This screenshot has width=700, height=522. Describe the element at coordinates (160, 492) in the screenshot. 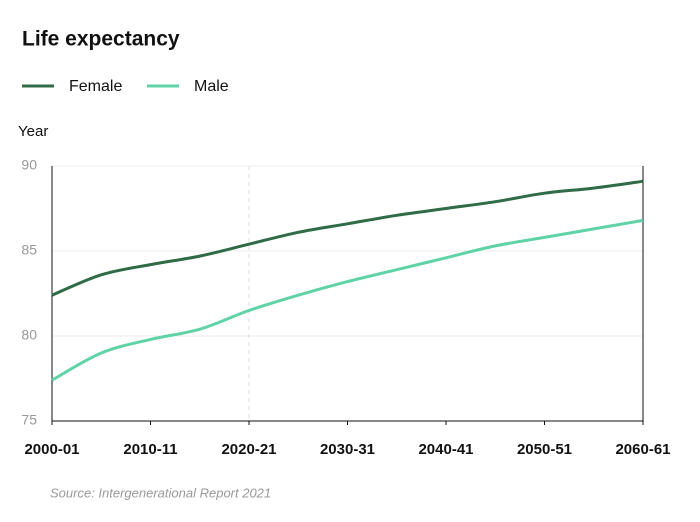

I see `source: Source: Intergenerational Report 2021` at that location.